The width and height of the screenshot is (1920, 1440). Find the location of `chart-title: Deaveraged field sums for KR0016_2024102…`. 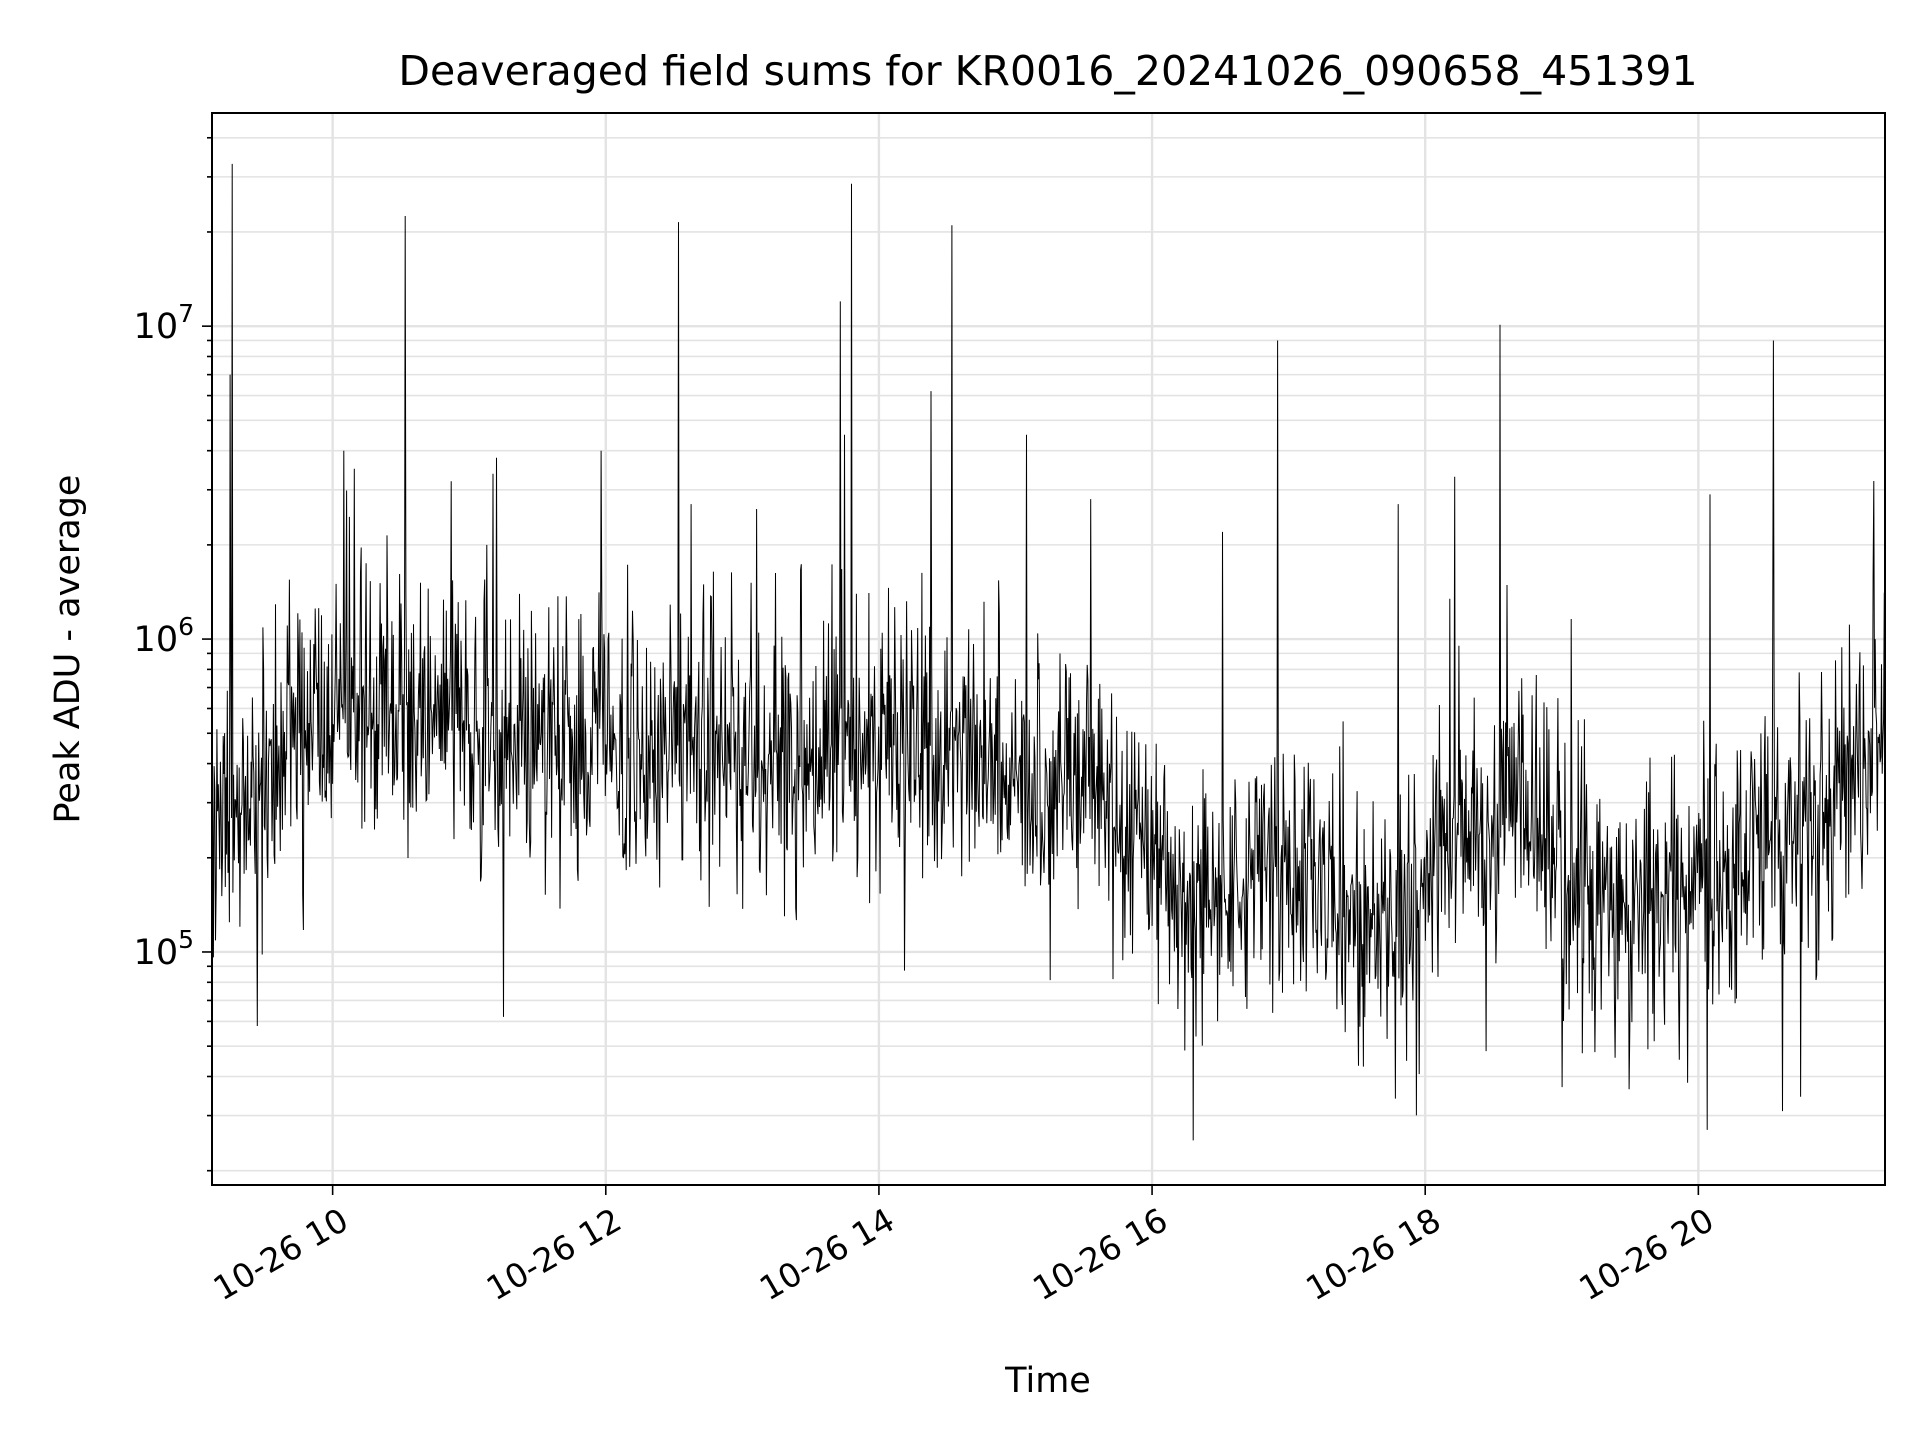

chart-title: Deaveraged field sums for KR0016_2024102… is located at coordinates (1047, 71).